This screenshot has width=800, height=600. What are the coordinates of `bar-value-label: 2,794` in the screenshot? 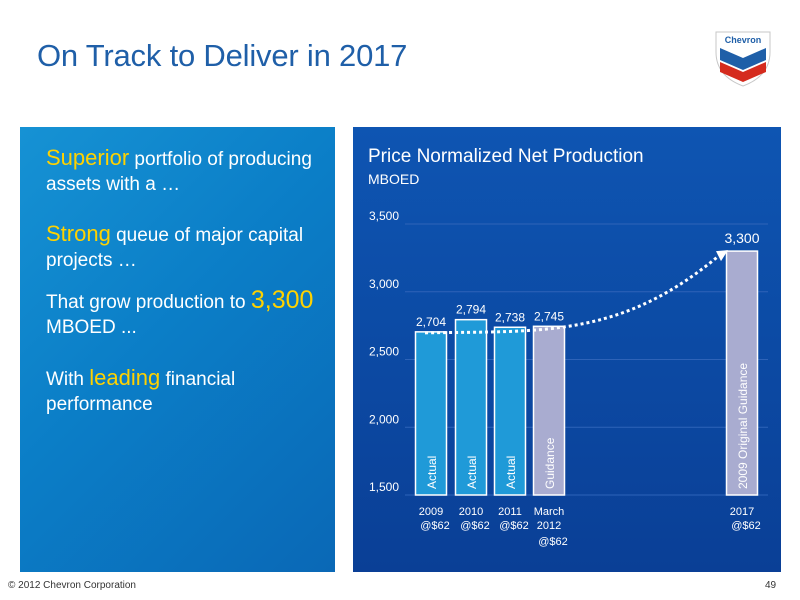 It's located at (471, 310).